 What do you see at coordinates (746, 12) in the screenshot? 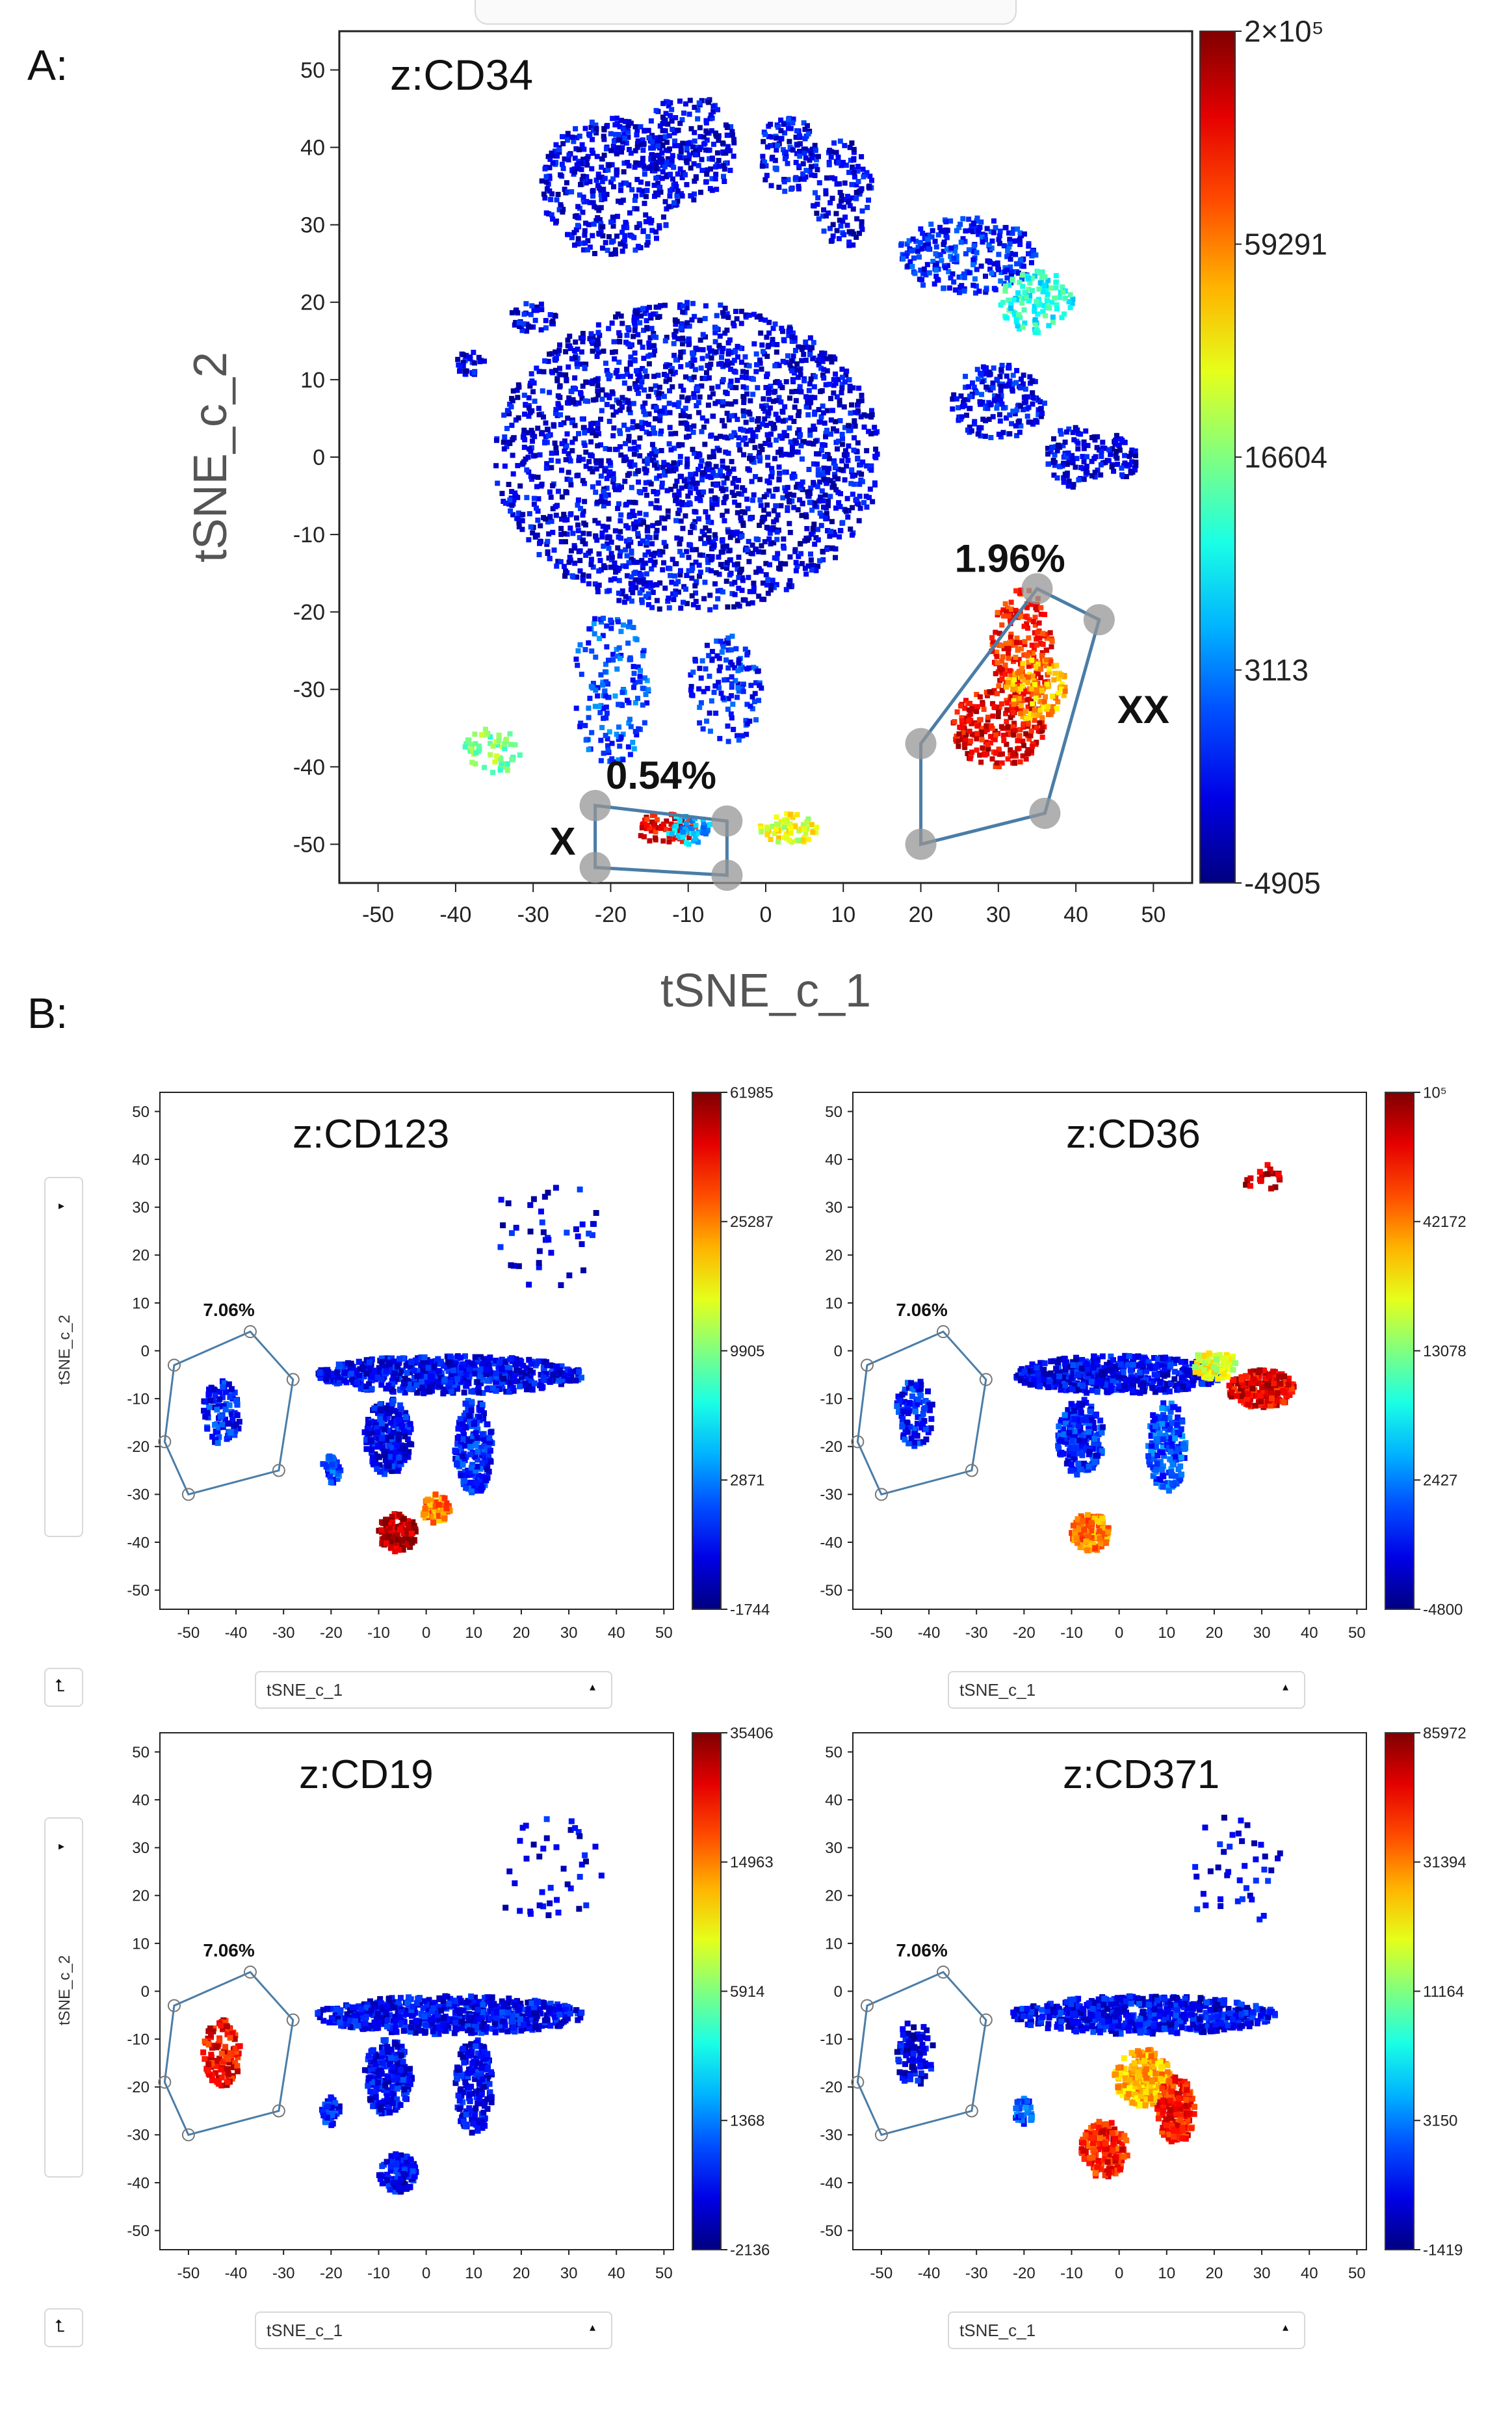
I see `top-handle` at bounding box center [746, 12].